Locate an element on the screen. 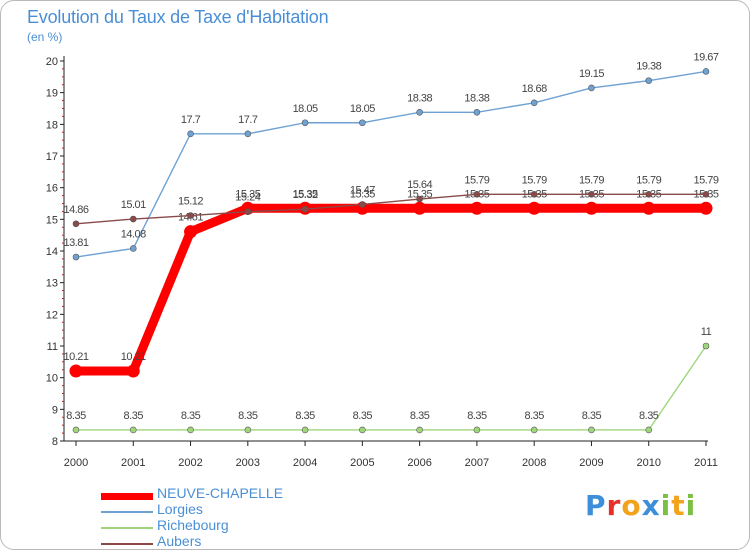 This screenshot has height=550, width=750. data-label-lorgies: 13.81 is located at coordinates (75, 243).